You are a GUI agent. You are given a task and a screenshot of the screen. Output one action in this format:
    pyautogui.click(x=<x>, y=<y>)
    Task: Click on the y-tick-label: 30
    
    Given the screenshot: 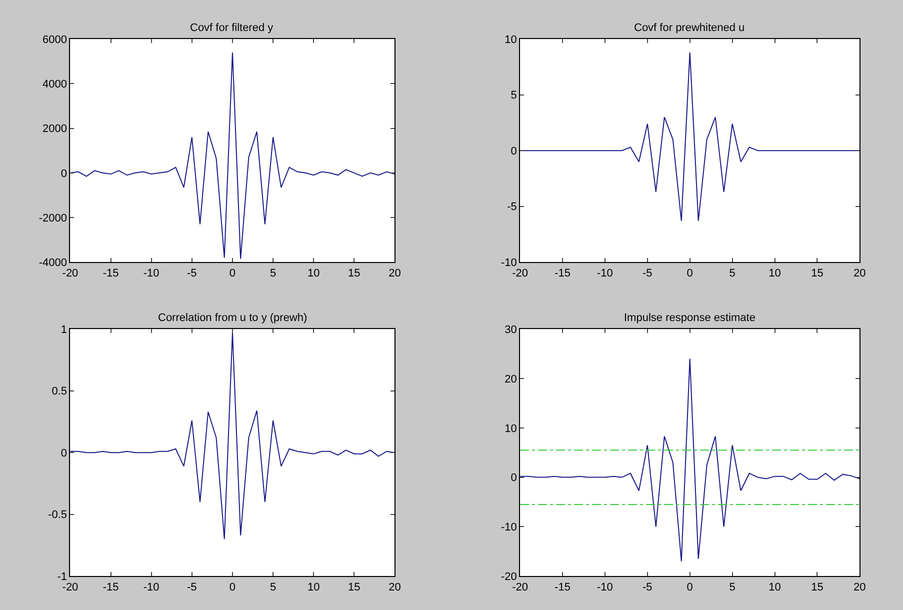 What is the action you would take?
    pyautogui.click(x=510, y=330)
    